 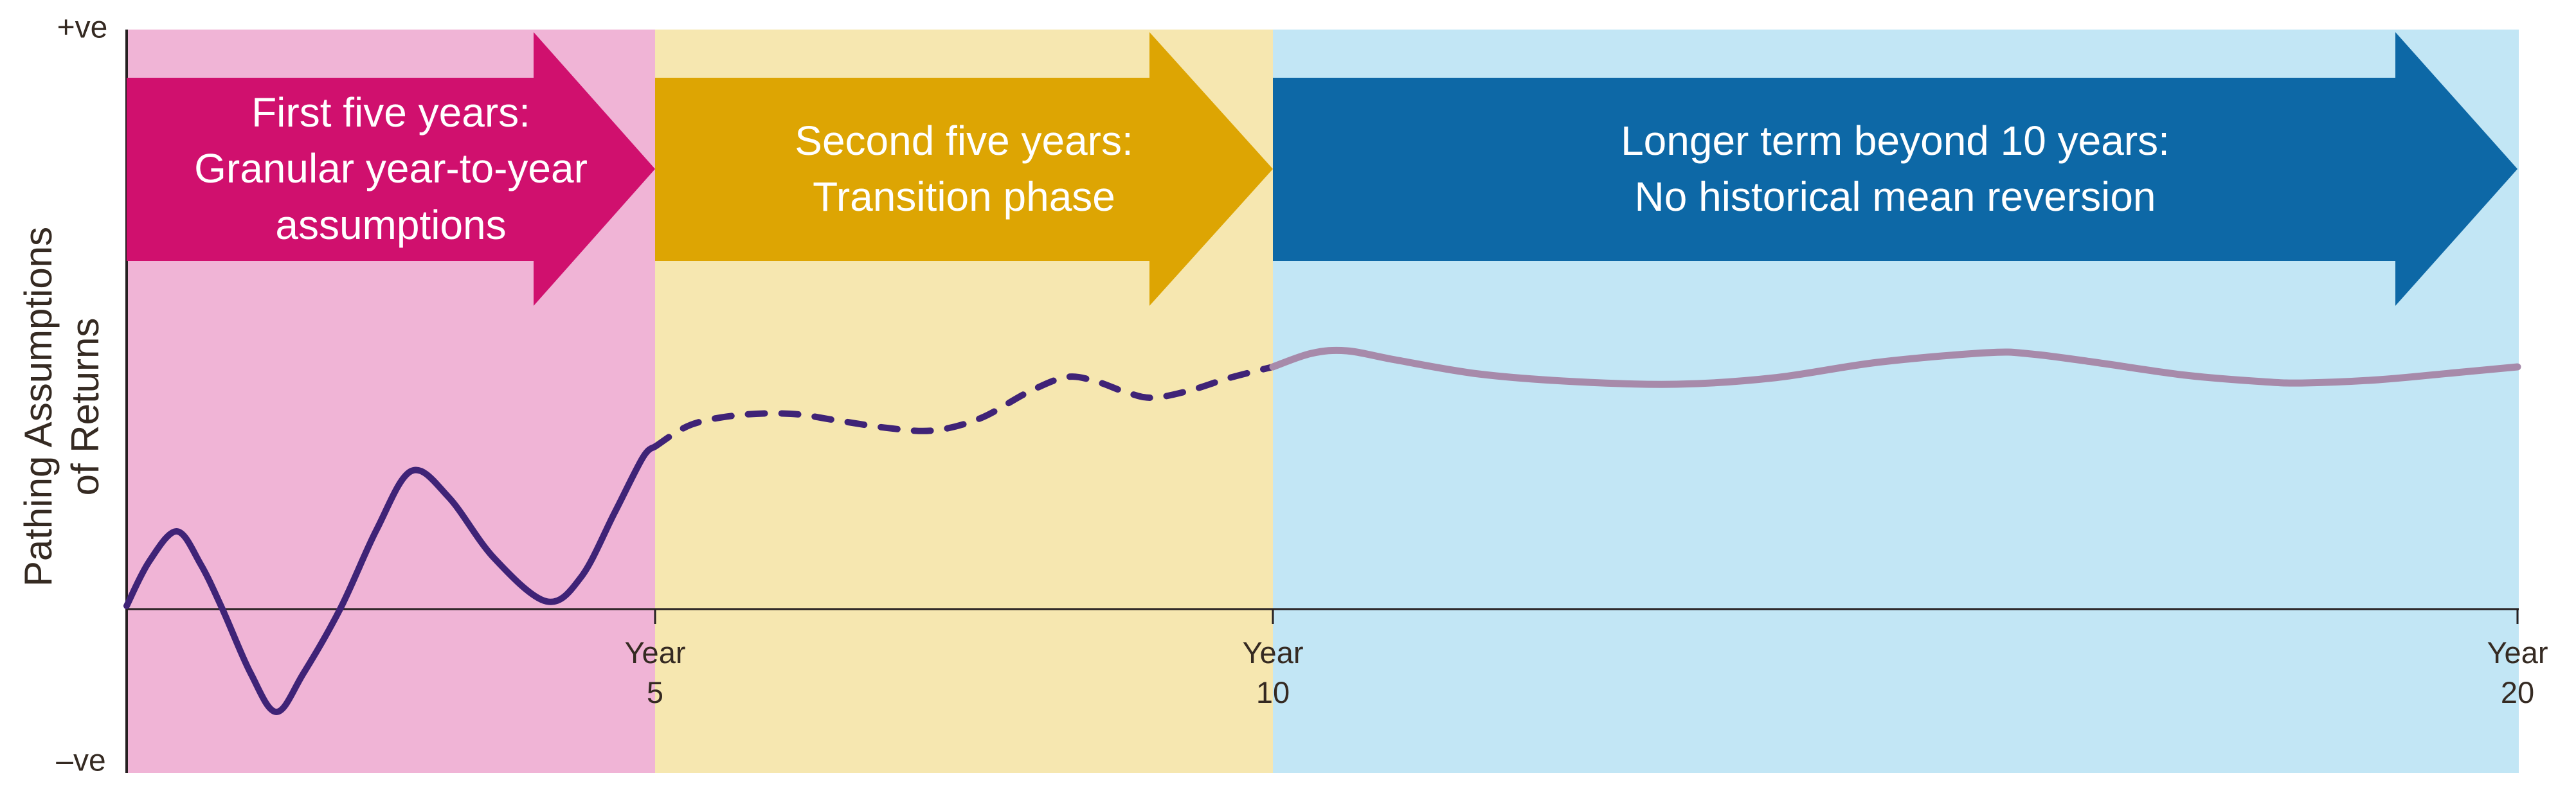 What do you see at coordinates (655, 693) in the screenshot?
I see `x-label-line: 5` at bounding box center [655, 693].